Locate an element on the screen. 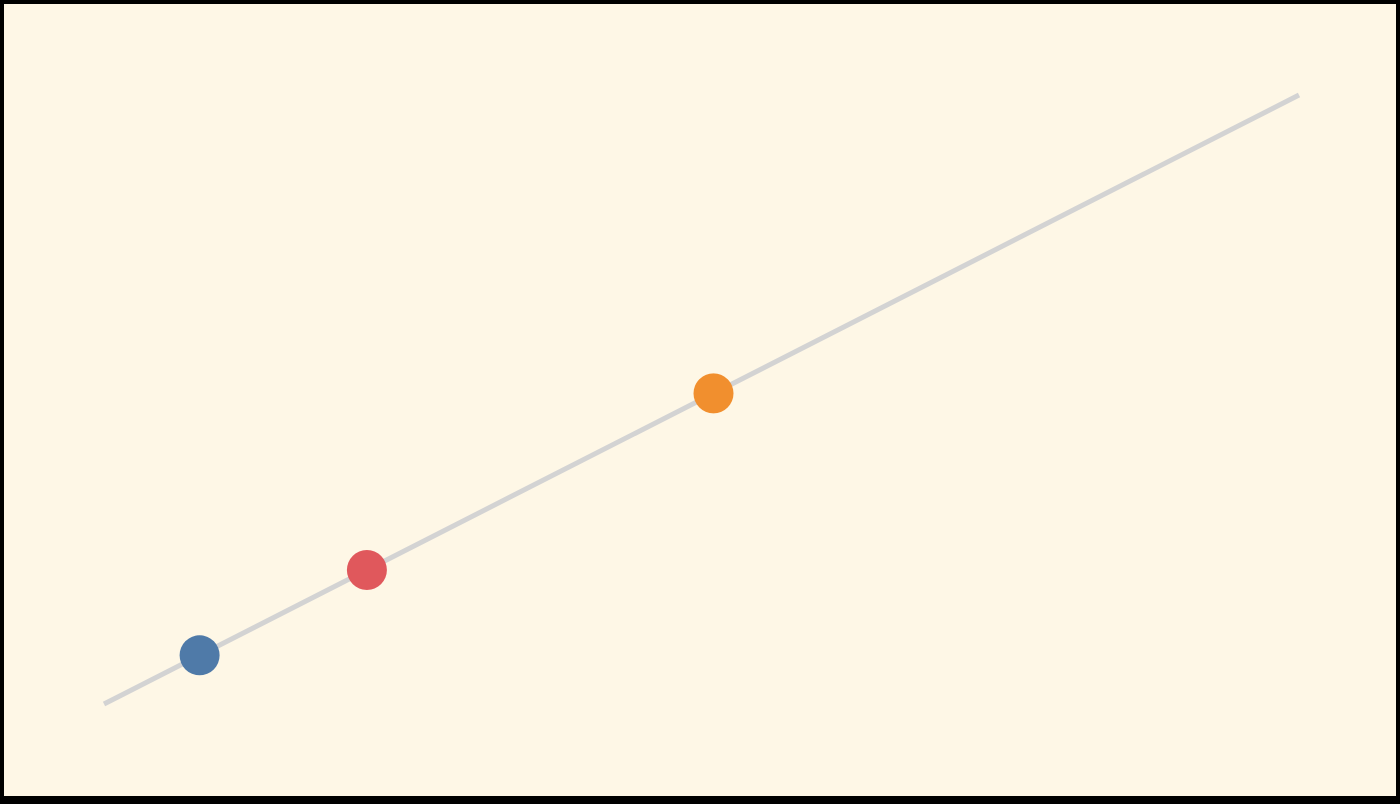  points-layer is located at coordinates (456, 524).